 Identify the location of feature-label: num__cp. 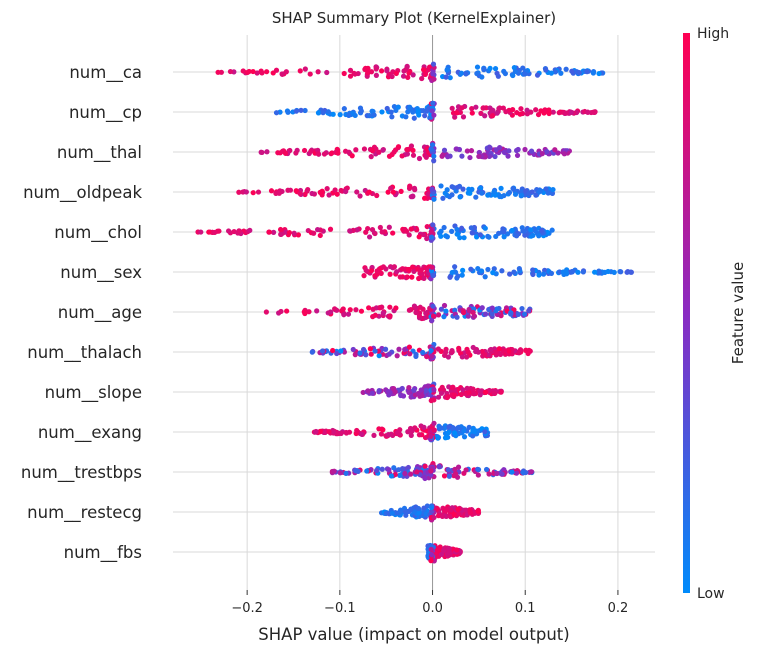
(105, 113).